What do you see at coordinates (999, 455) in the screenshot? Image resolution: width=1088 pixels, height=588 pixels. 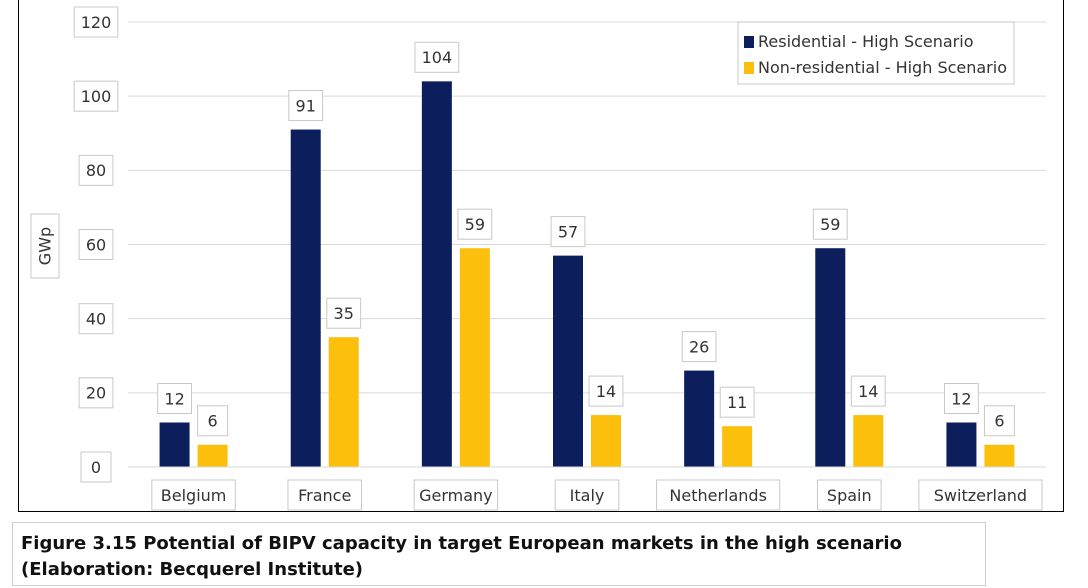 I see `bar-switzerland-non-residential` at bounding box center [999, 455].